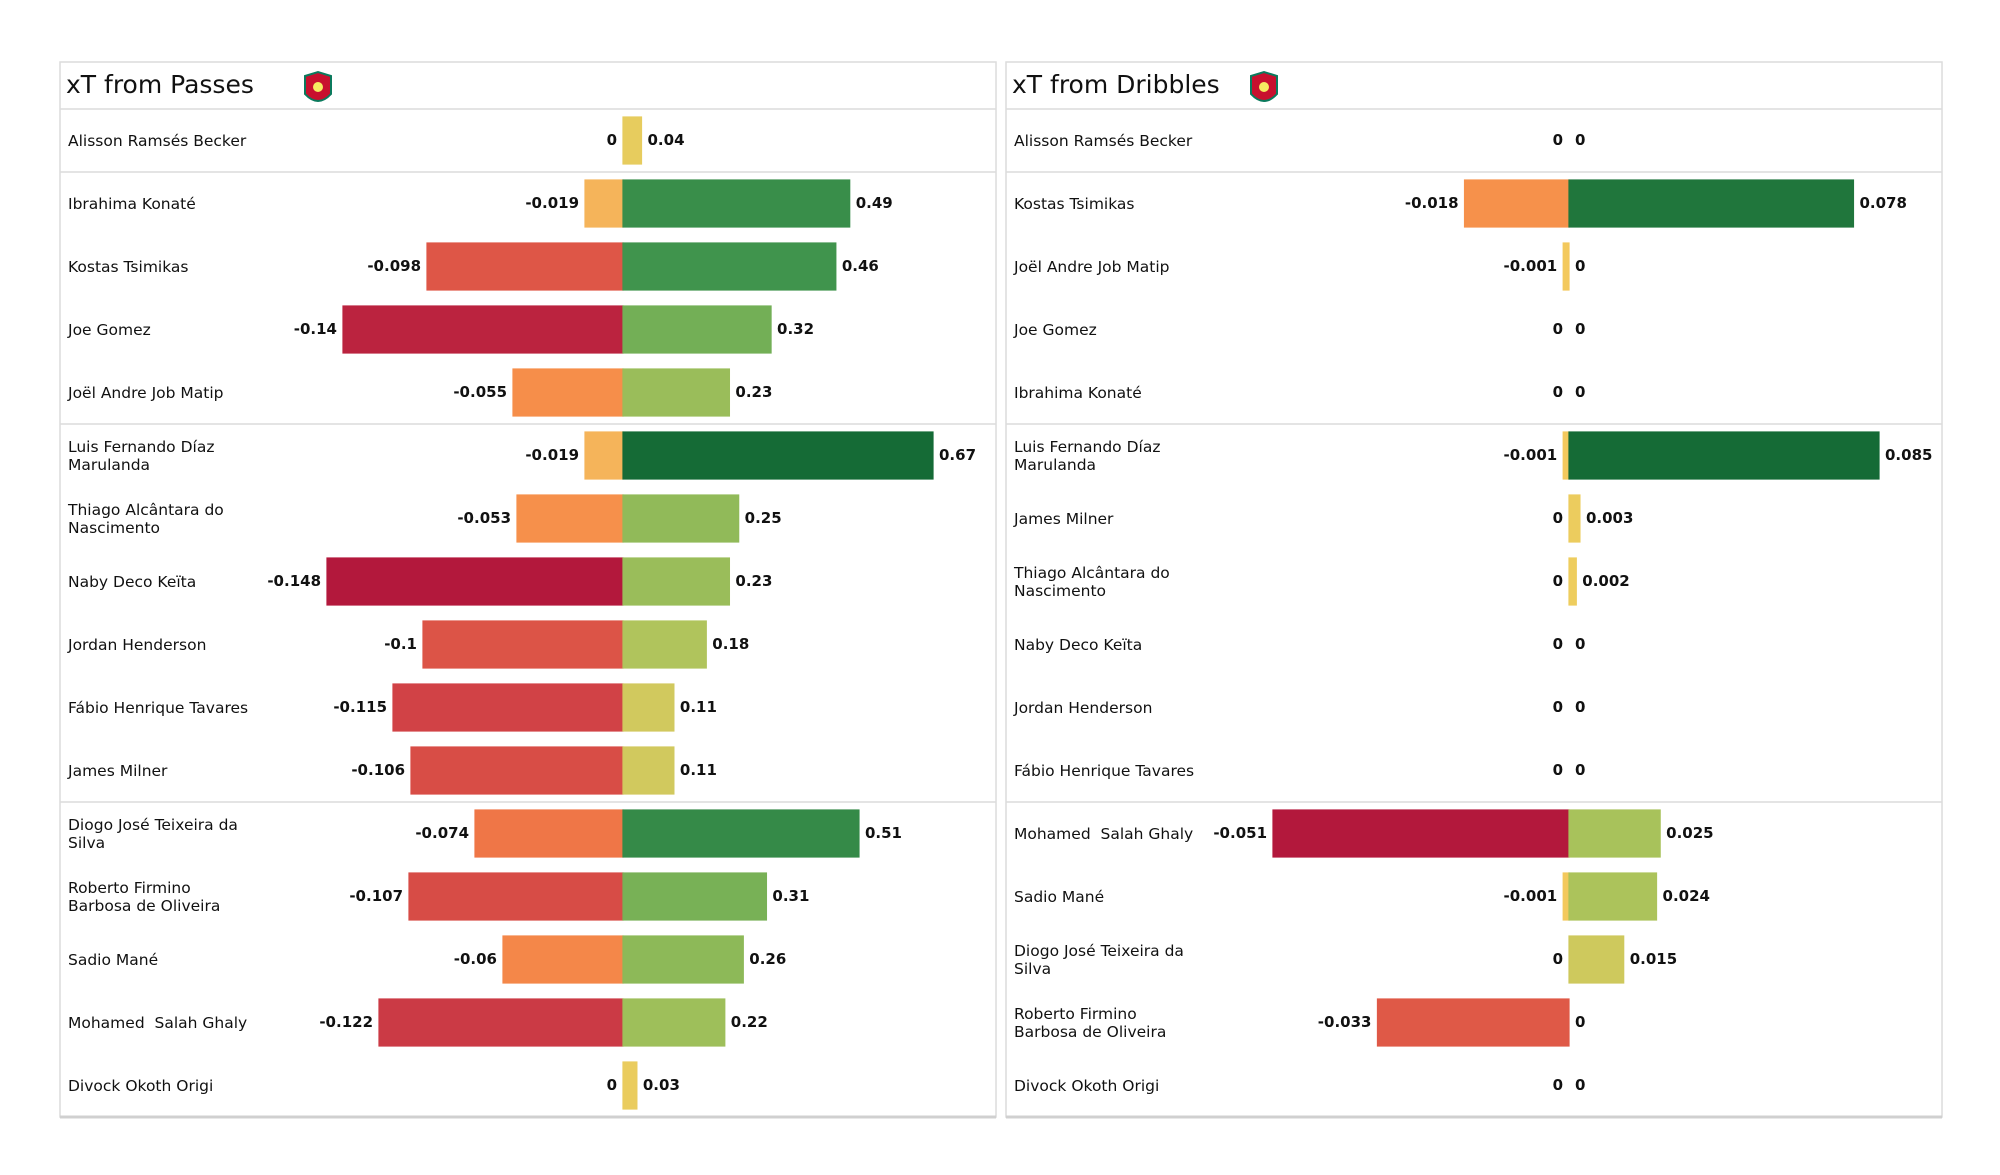 The width and height of the screenshot is (2000, 1175). Describe the element at coordinates (484, 518) in the screenshot. I see `value-label: -0.053` at that location.